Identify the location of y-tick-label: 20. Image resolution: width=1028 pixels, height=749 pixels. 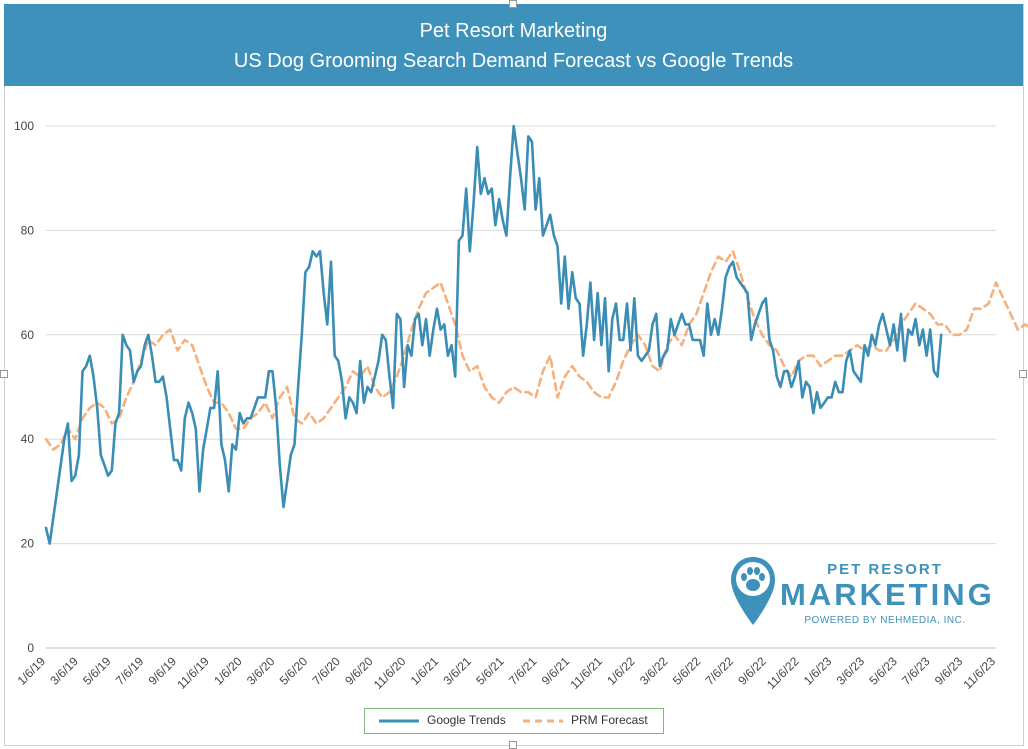
(28, 544).